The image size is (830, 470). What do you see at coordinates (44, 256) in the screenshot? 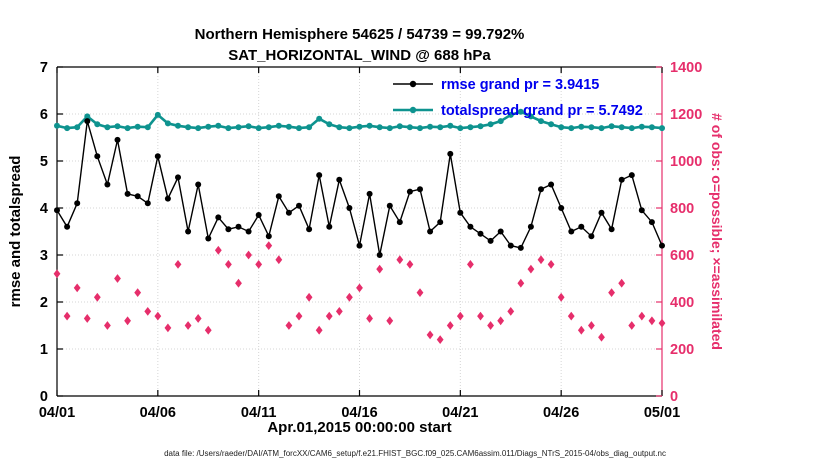
I see `y-left-tick-label: 3` at bounding box center [44, 256].